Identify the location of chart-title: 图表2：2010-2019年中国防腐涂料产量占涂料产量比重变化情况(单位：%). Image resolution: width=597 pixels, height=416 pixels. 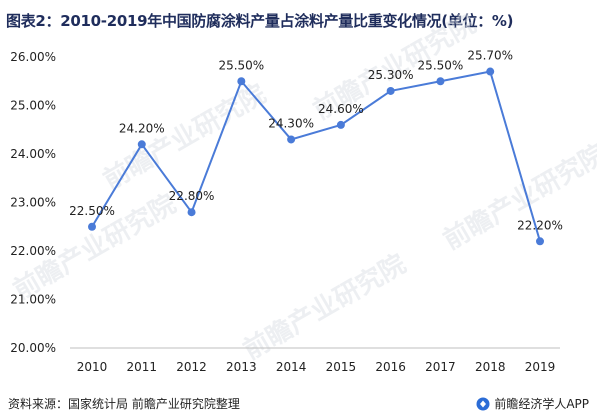
(260, 21).